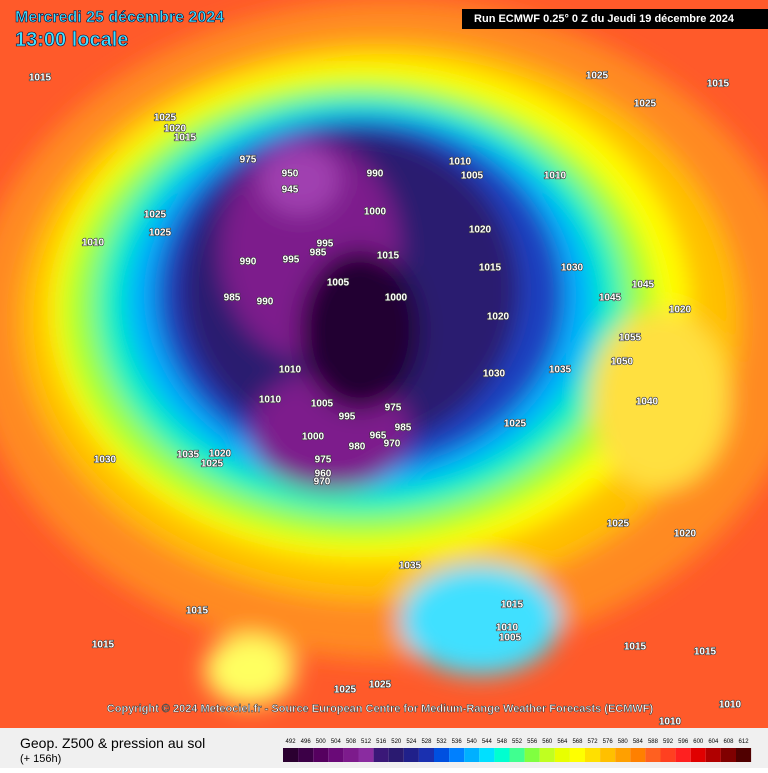 The width and height of the screenshot is (768, 773). What do you see at coordinates (647, 402) in the screenshot?
I see `pressure-label: 1040` at bounding box center [647, 402].